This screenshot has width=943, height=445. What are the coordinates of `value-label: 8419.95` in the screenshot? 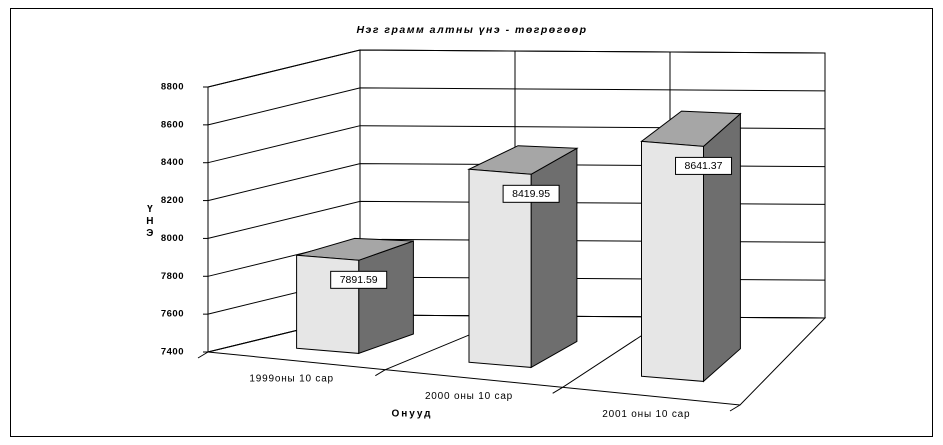 It's located at (531, 194).